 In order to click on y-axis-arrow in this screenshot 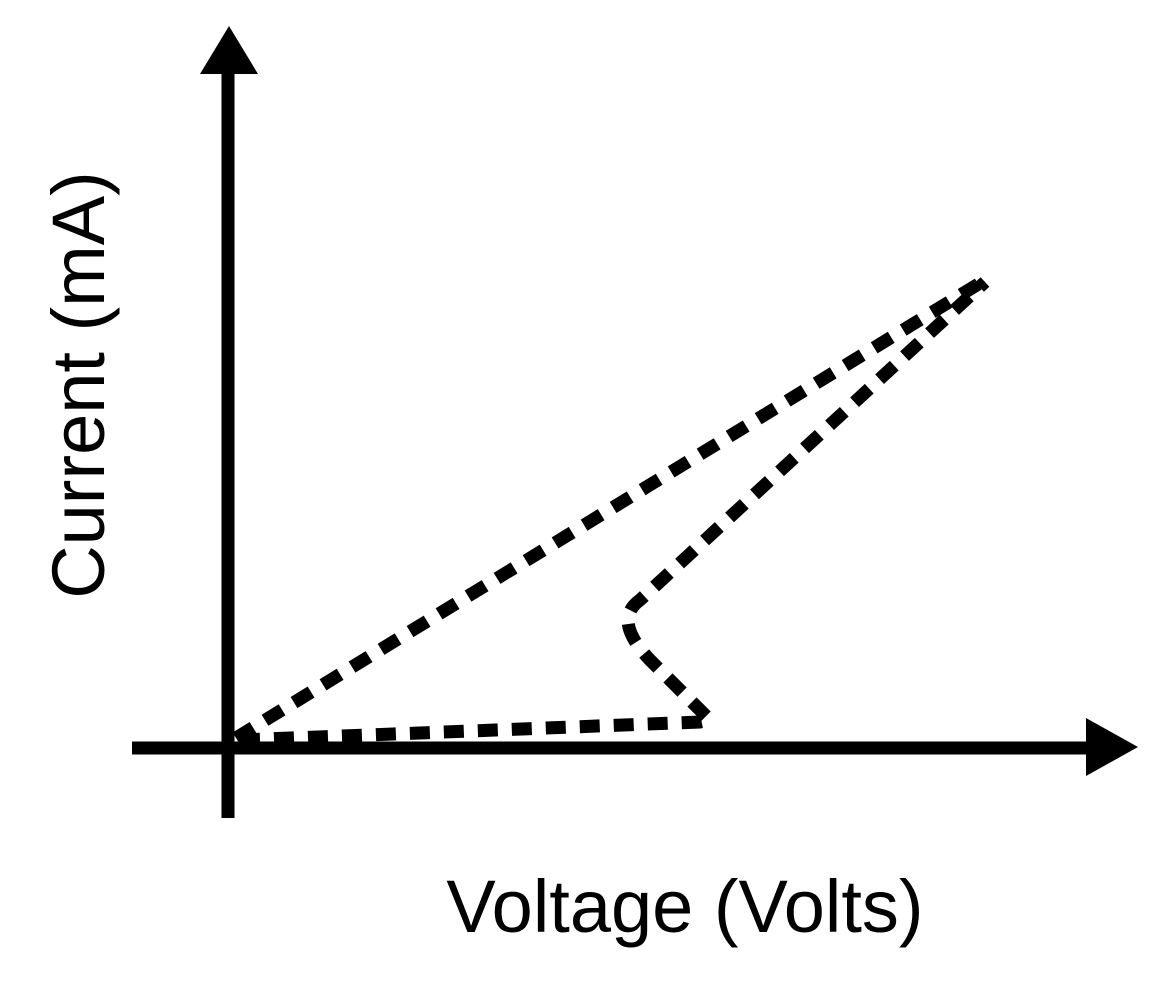, I will do `click(229, 50)`.